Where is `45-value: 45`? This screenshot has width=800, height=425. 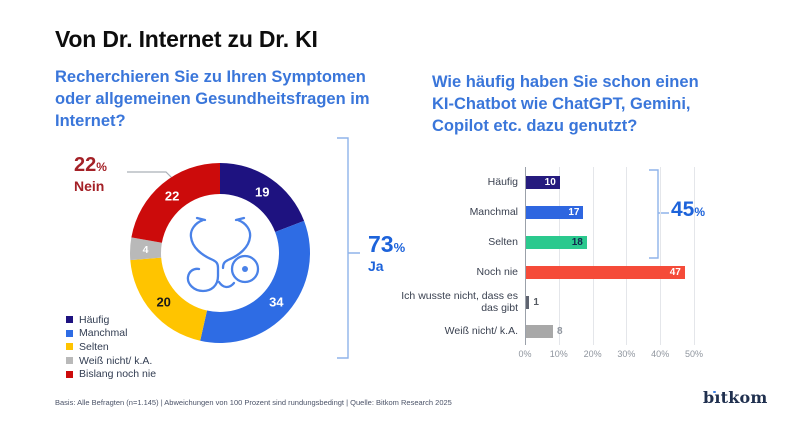
45-value: 45 is located at coordinates (683, 209).